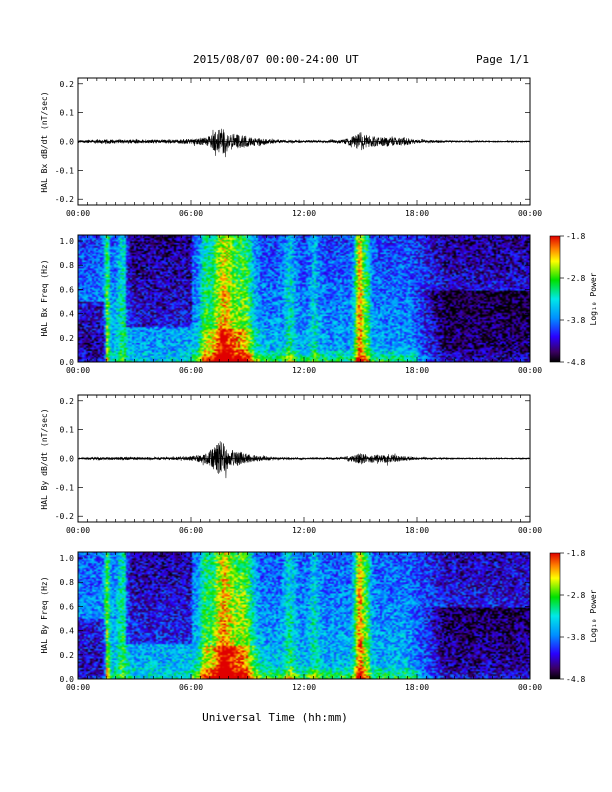  Describe the element at coordinates (502, 59) in the screenshot. I see `page-number: Page 1/1` at that location.